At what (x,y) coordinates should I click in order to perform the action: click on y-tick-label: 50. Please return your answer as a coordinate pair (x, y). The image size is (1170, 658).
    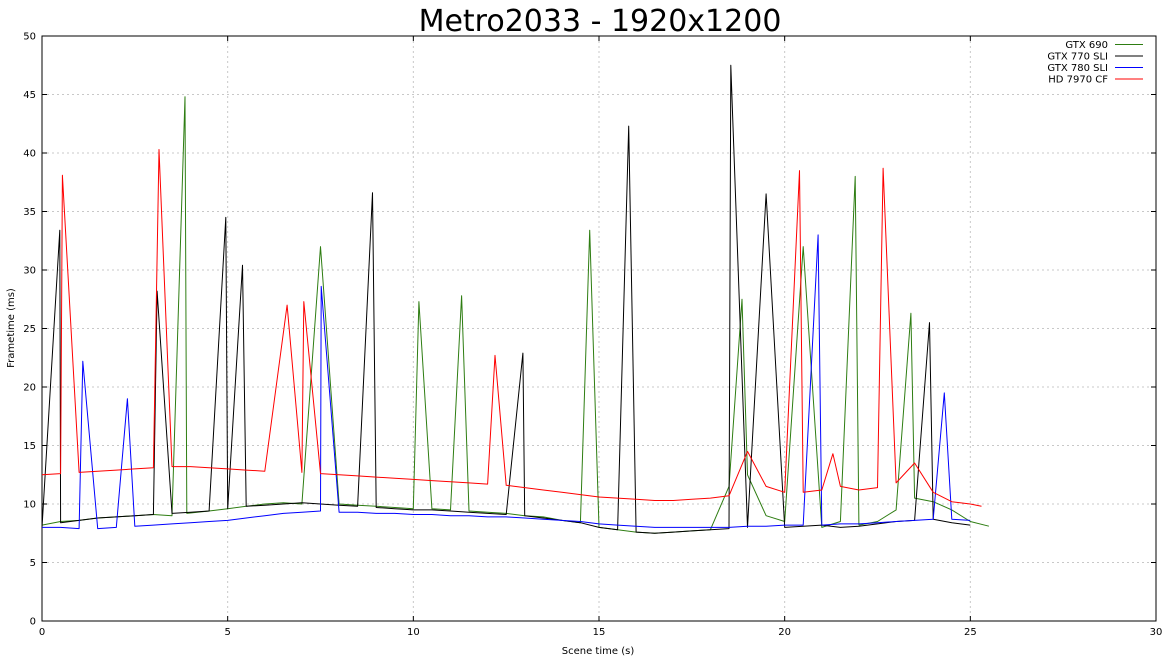
    Looking at the image, I should click on (29, 37).